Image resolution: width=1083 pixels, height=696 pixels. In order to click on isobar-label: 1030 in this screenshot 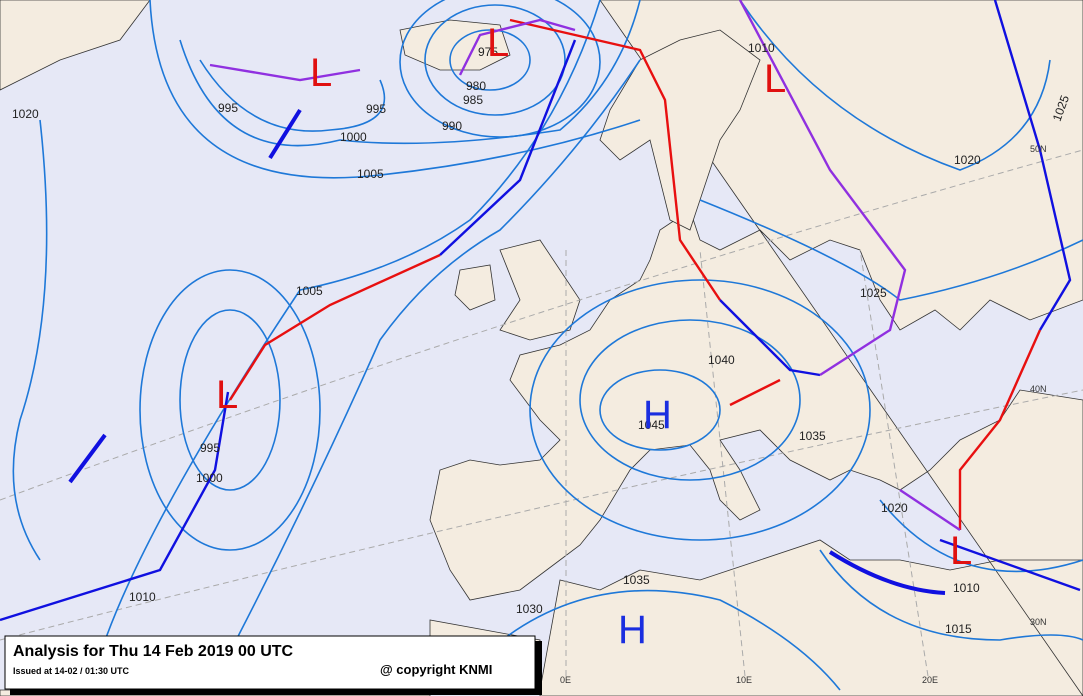, I will do `click(529, 609)`.